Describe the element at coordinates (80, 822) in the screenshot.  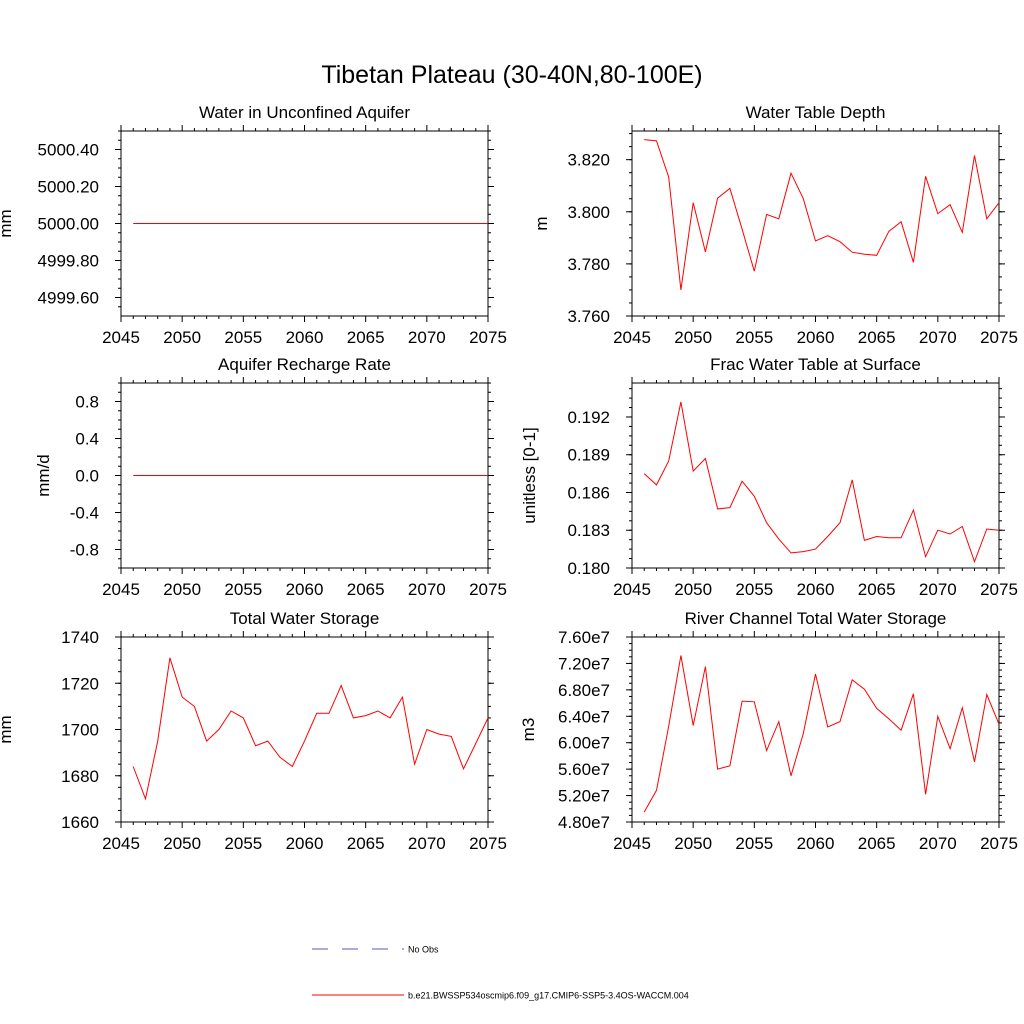
I see `y-tick-label: 1660` at that location.